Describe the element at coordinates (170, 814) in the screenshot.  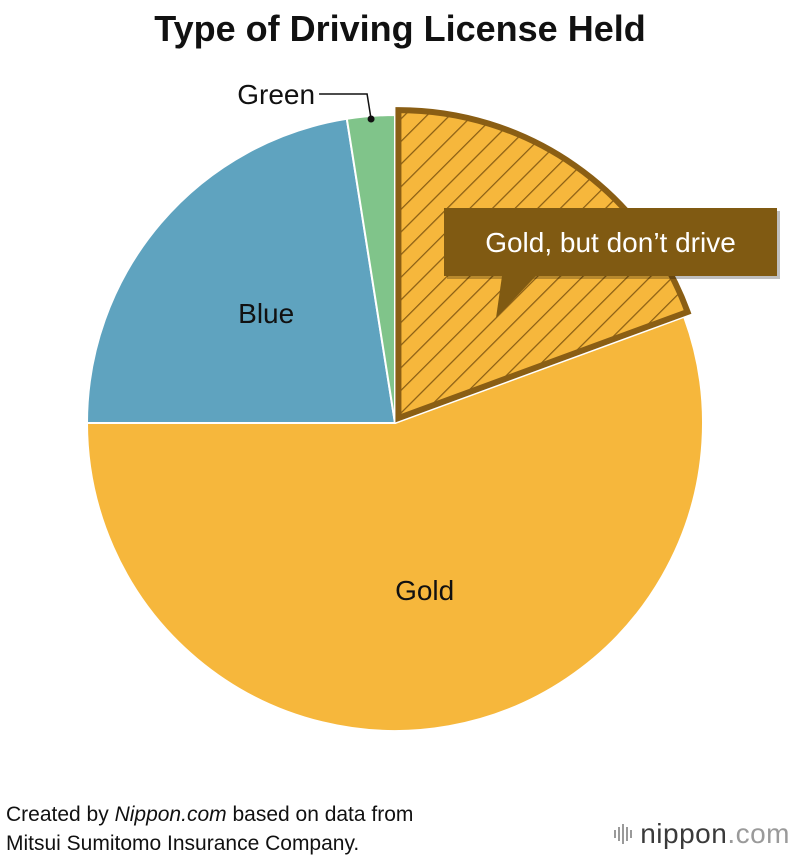
I see `credit-source: Nippon.com` at that location.